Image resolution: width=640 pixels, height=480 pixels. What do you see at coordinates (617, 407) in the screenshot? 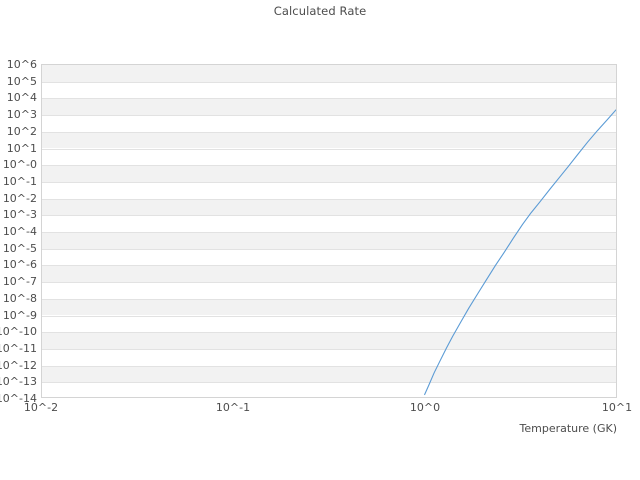
I see `x-tick-label: 10^1` at bounding box center [617, 407].